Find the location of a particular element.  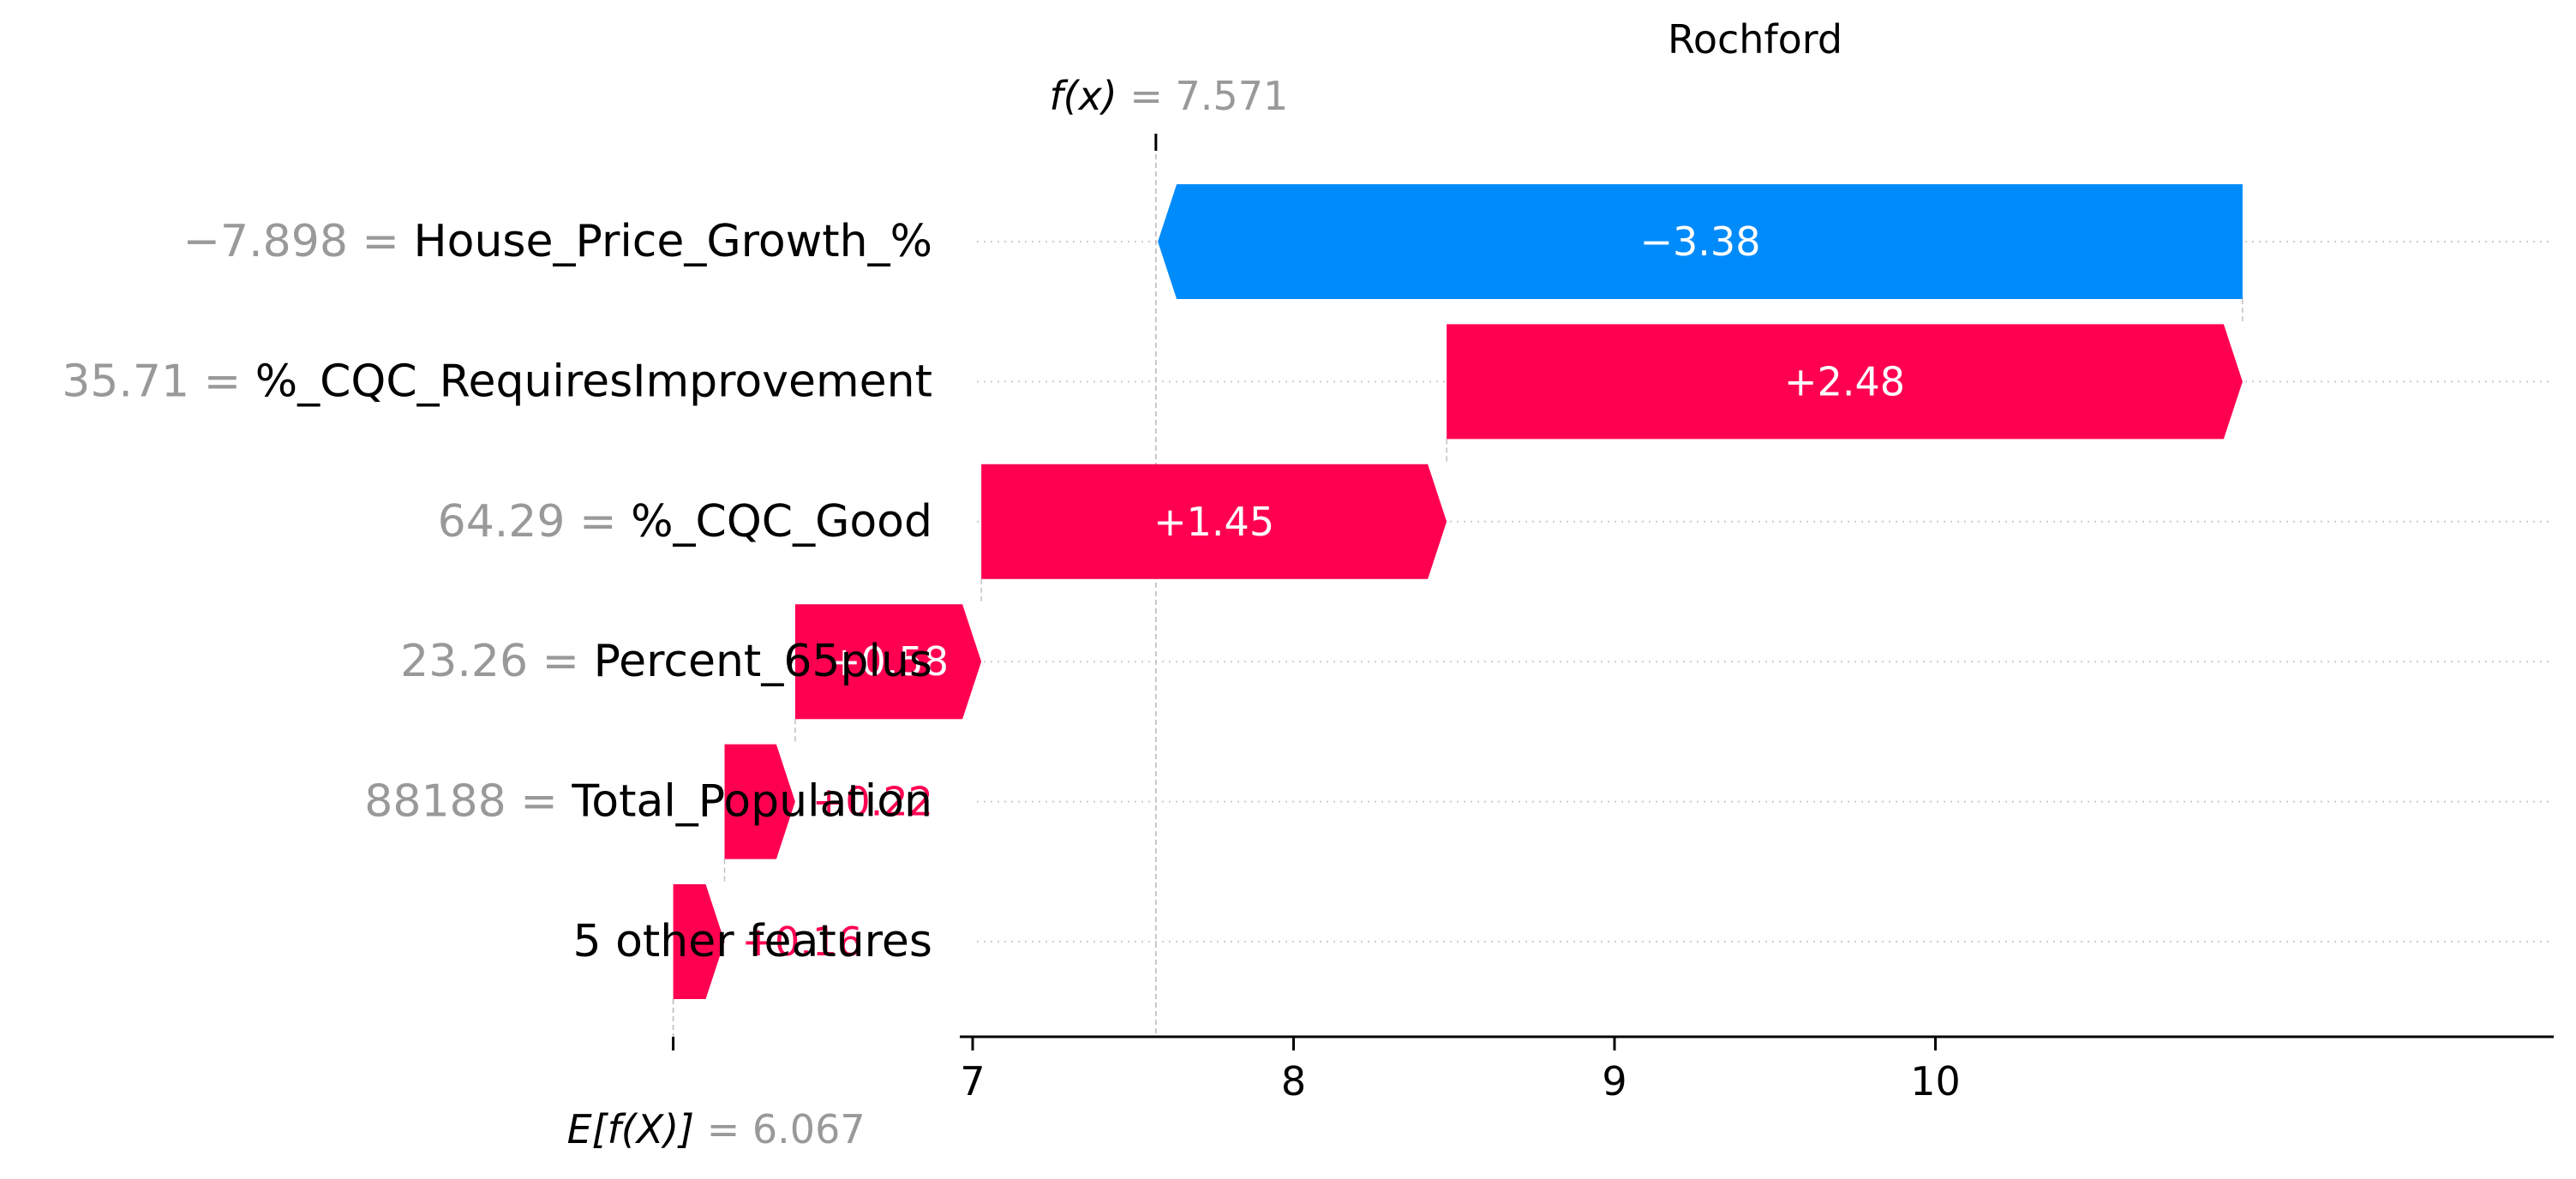

feature-value: 35.71 = is located at coordinates (158, 381).